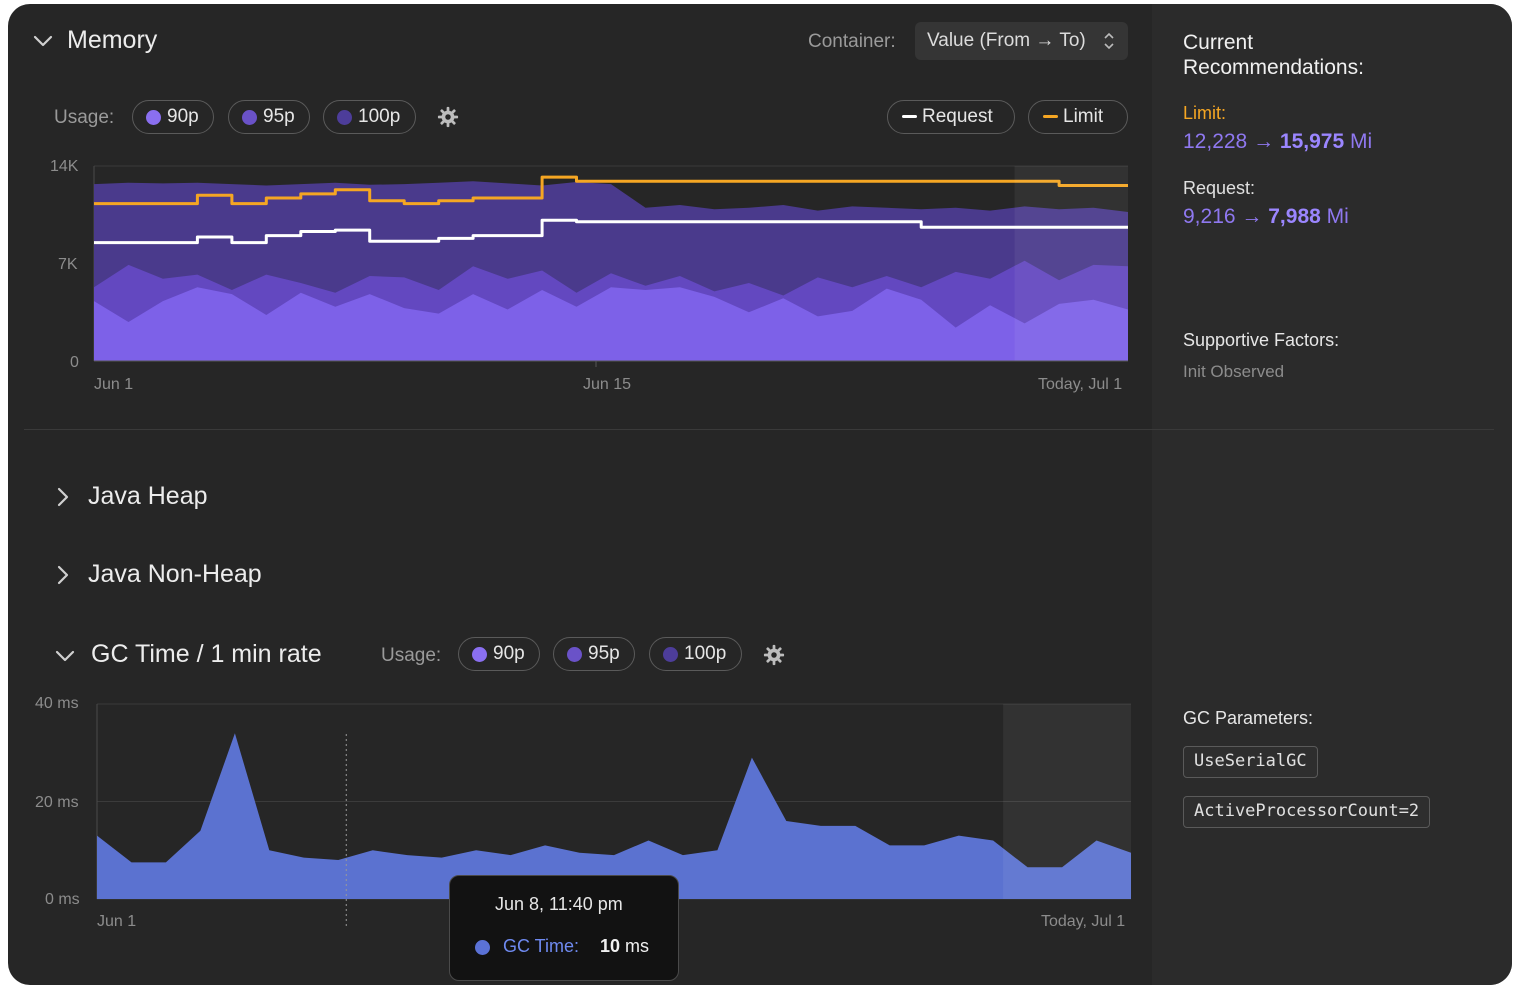  Describe the element at coordinates (1273, 55) in the screenshot. I see `recommendations-title: Current Recommendations:` at that location.